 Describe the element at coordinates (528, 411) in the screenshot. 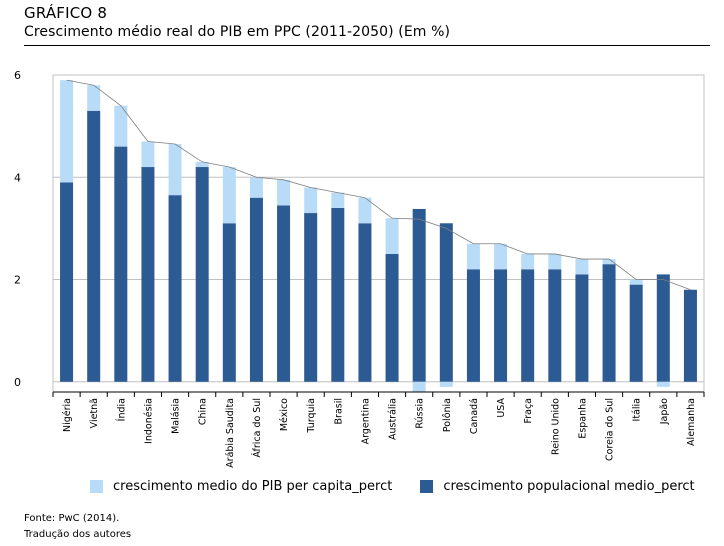

I see `x-tick-label: Fraça` at that location.